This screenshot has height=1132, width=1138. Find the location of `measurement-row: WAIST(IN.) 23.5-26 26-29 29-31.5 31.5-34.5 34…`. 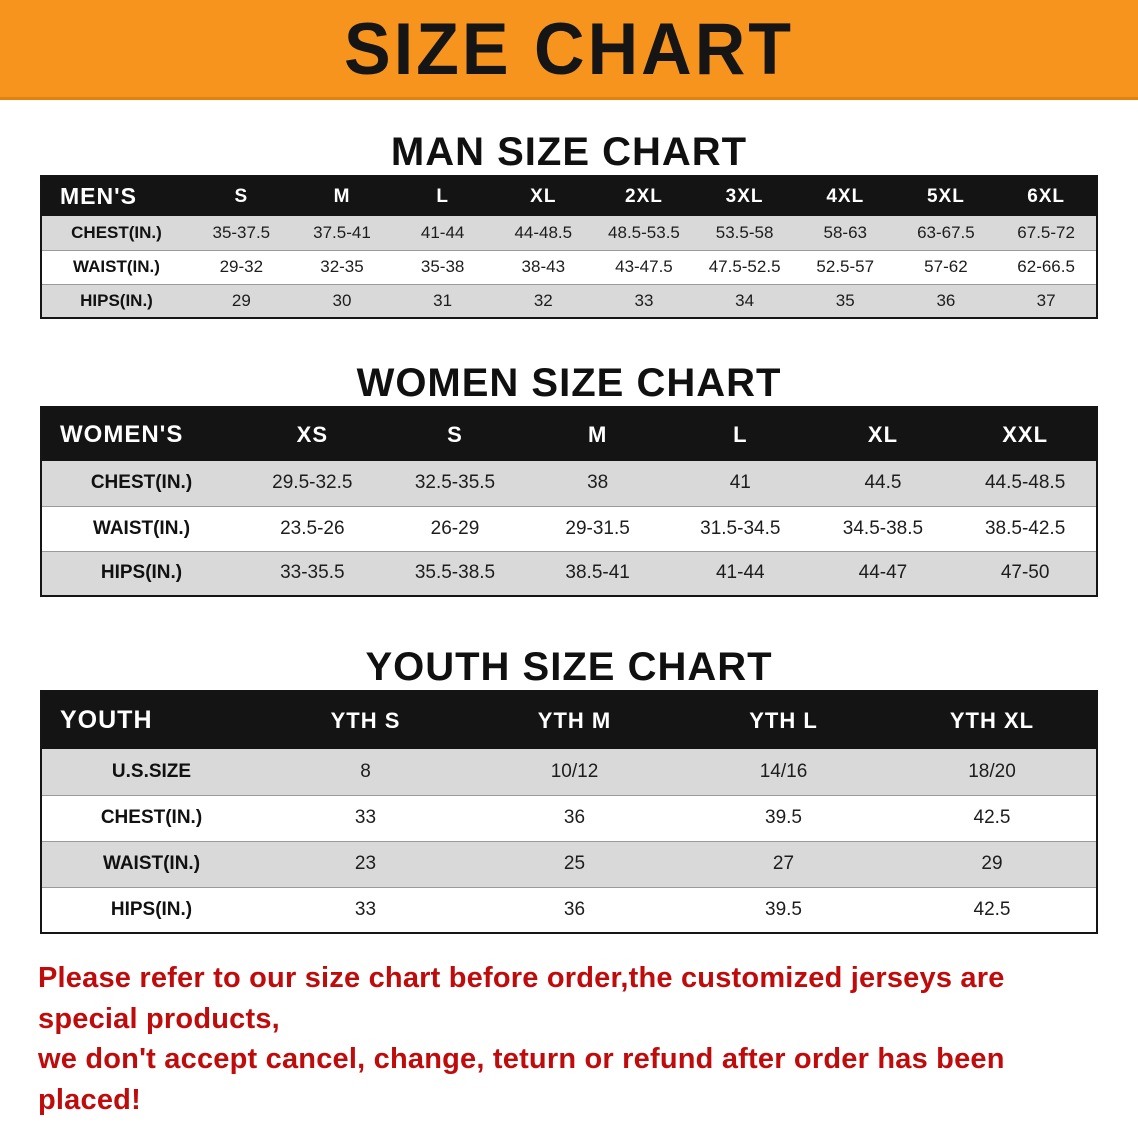

measurement-row: WAIST(IN.) 23.5-26 26-29 29-31.5 31.5-34.5 34… is located at coordinates (569, 528).